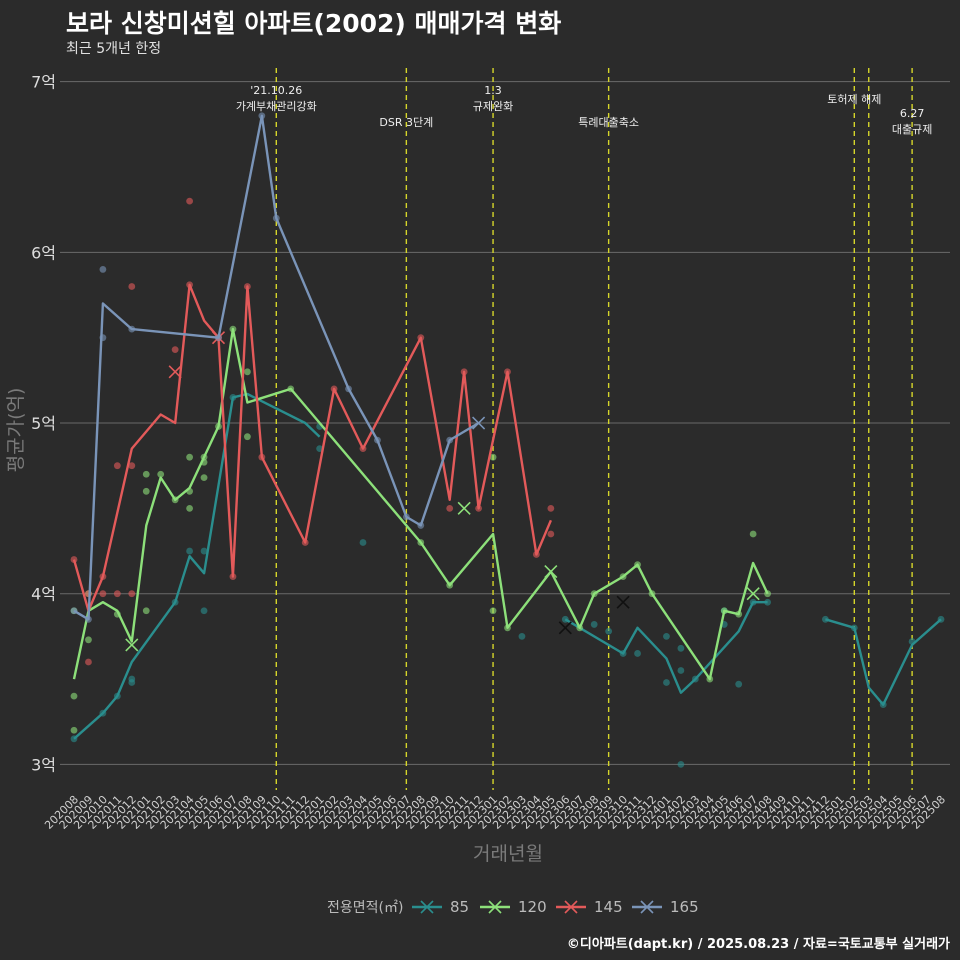 The image size is (960, 960). I want to click on legend-label: 145, so click(608, 907).